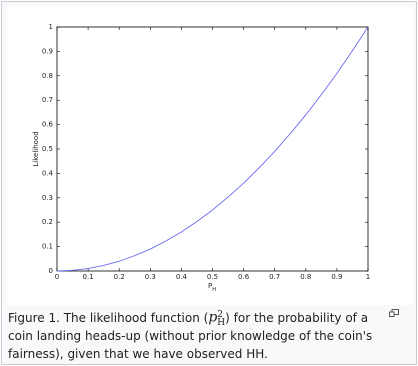 The width and height of the screenshot is (418, 366). Describe the element at coordinates (305, 277) in the screenshot. I see `x-tick-label: 0.8` at that location.